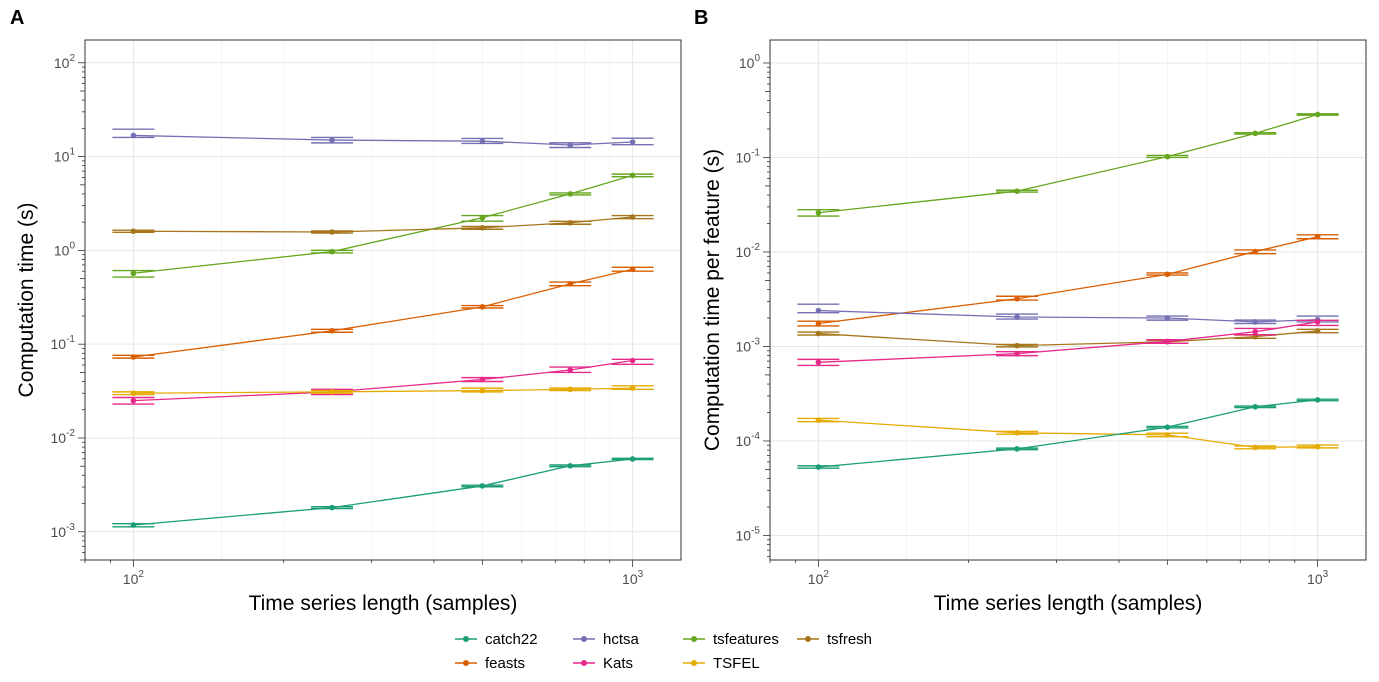 The height and width of the screenshot is (682, 1379). What do you see at coordinates (383, 313) in the screenshot?
I see `series-feasts` at bounding box center [383, 313].